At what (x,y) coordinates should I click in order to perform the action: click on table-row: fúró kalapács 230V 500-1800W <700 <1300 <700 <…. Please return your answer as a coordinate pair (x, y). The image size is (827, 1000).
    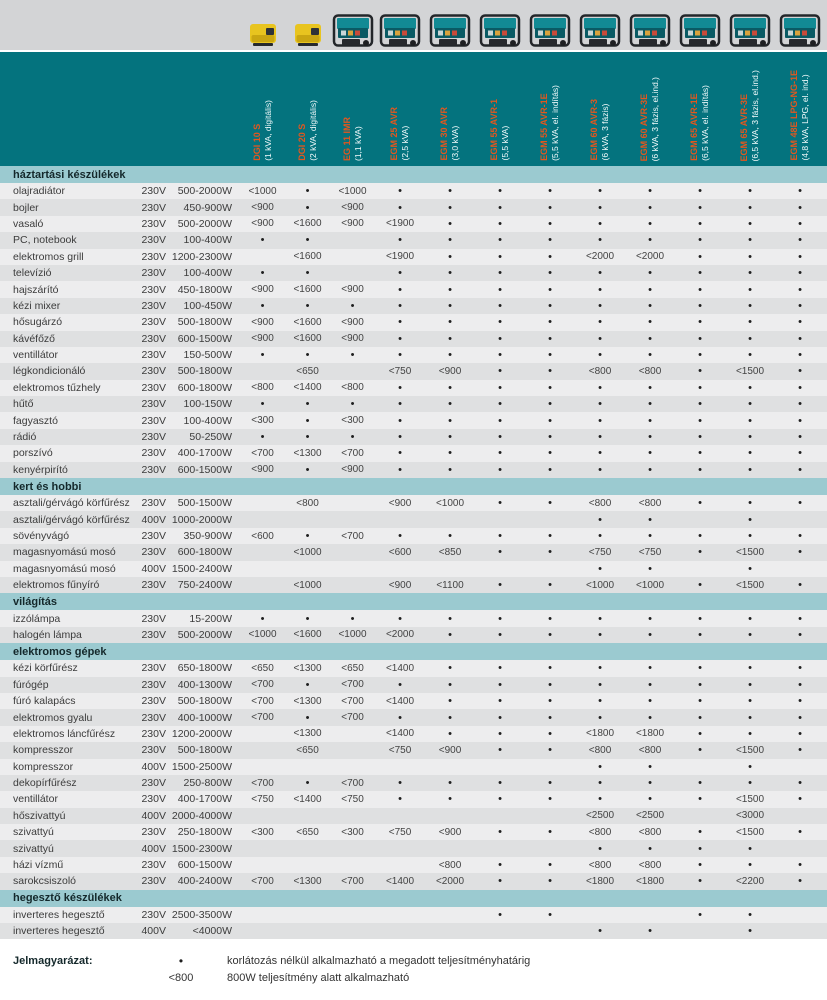
    Looking at the image, I should click on (413, 701).